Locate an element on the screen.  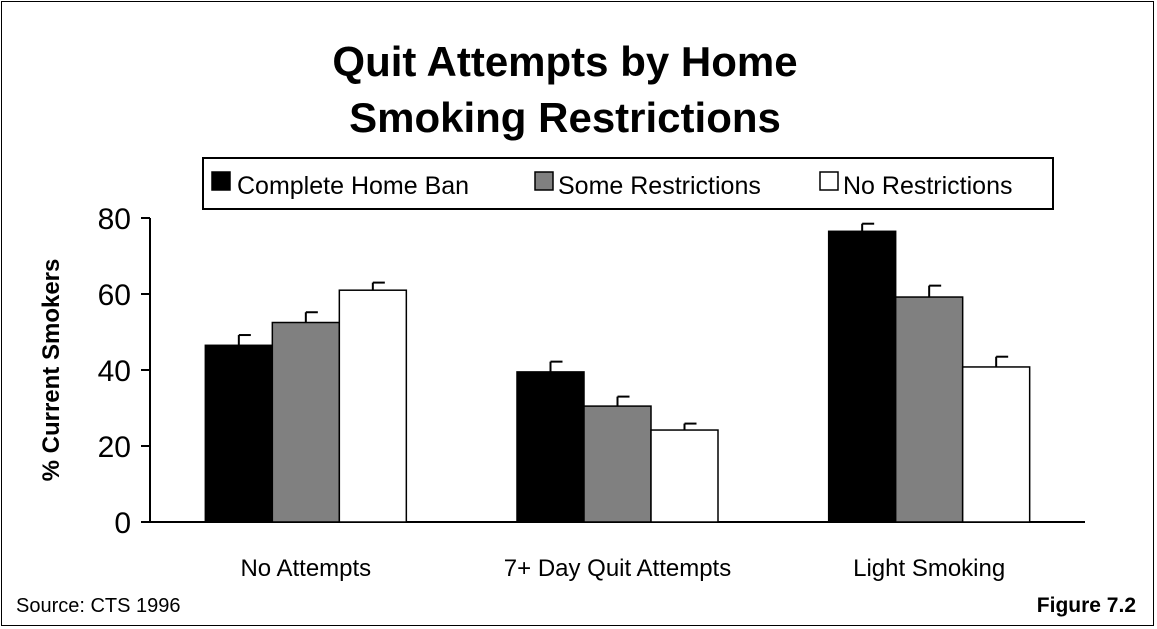
figure-number: Figure 7.2 is located at coordinates (1086, 605).